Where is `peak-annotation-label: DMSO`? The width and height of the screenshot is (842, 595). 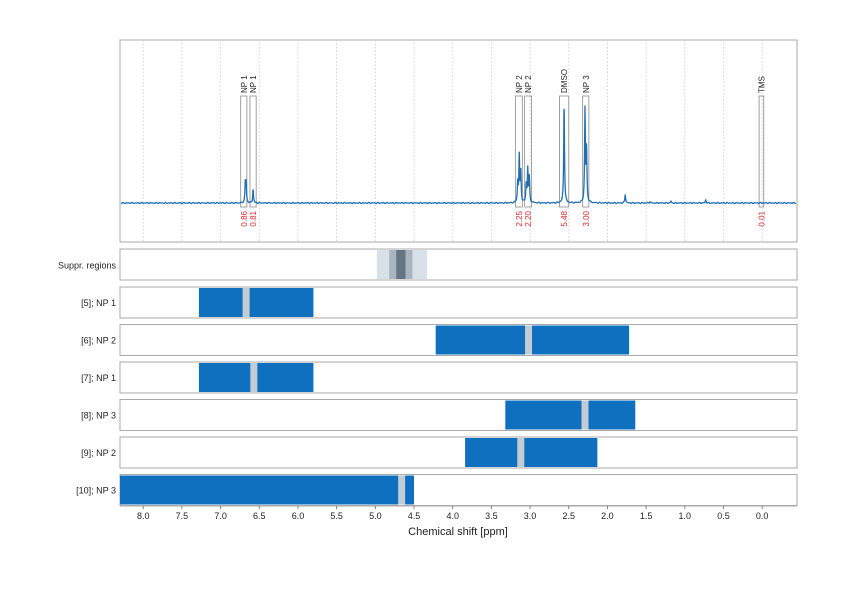 peak-annotation-label: DMSO is located at coordinates (564, 81).